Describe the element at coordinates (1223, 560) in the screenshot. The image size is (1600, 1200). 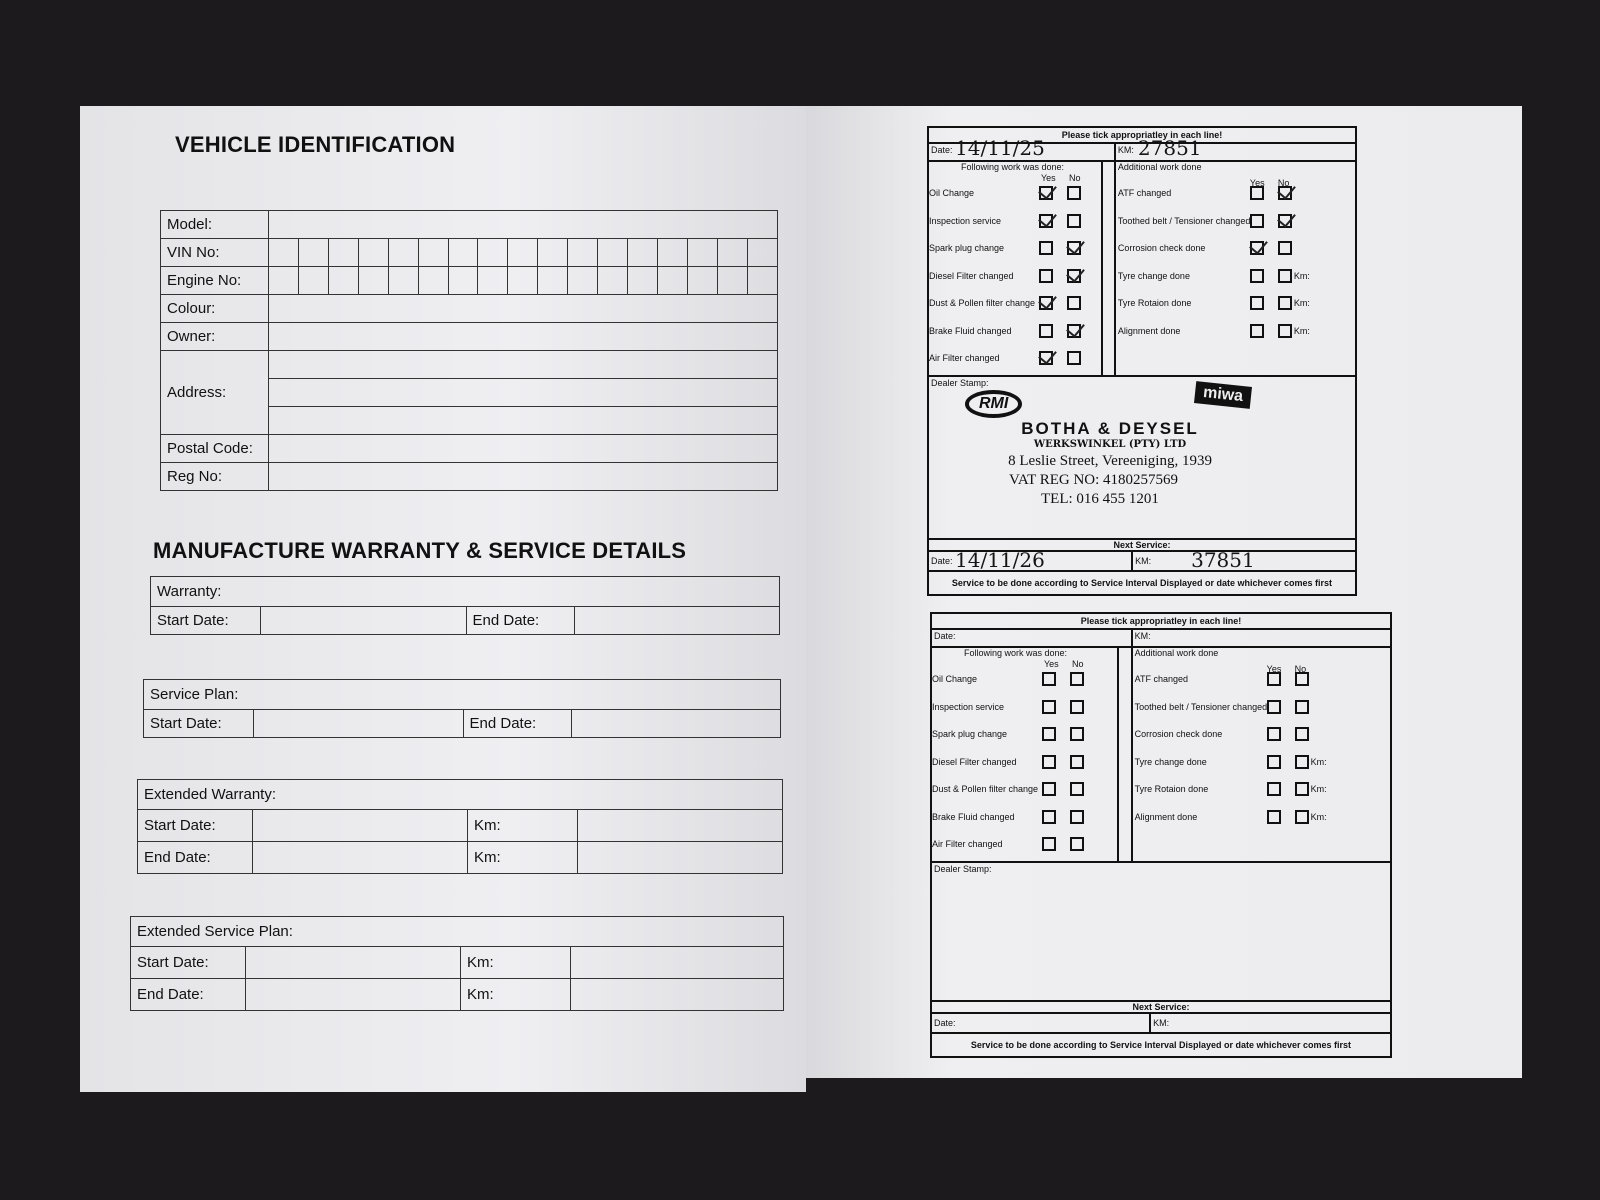
I see `next-km-handwritten: 37851` at that location.